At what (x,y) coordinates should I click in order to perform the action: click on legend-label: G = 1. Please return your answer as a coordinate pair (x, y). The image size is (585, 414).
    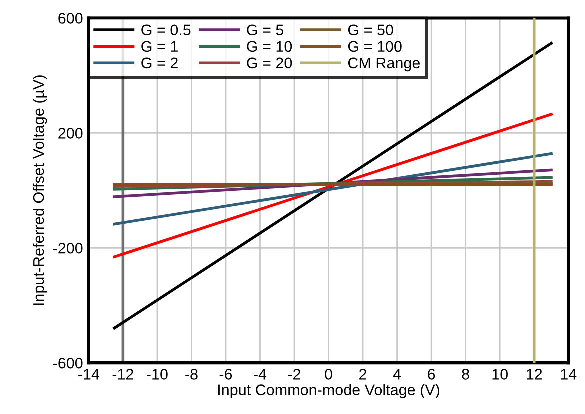
    Looking at the image, I should click on (160, 46).